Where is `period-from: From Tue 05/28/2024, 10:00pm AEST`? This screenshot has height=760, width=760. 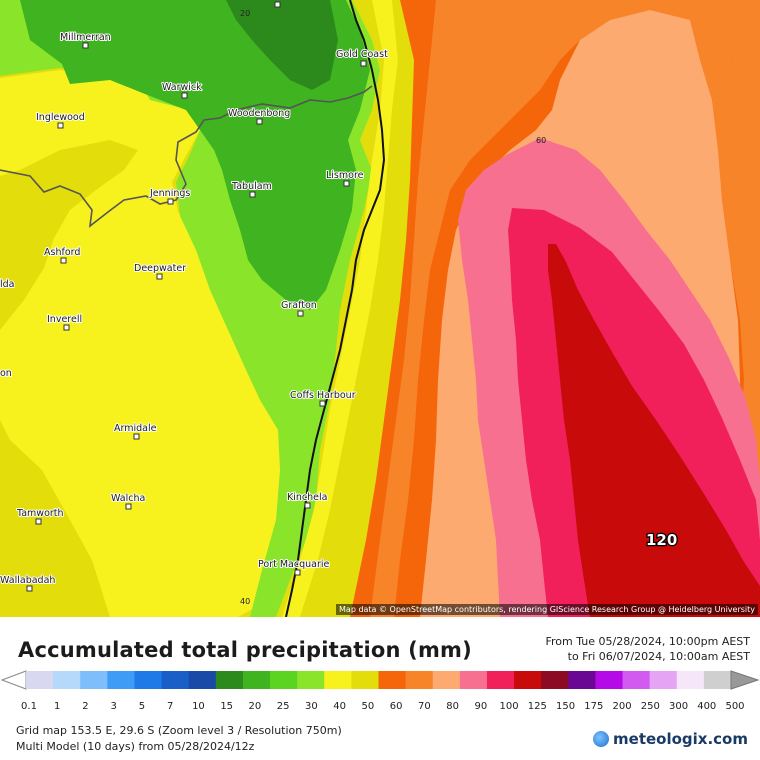 period-from: From Tue 05/28/2024, 10:00pm AEST is located at coordinates (648, 641).